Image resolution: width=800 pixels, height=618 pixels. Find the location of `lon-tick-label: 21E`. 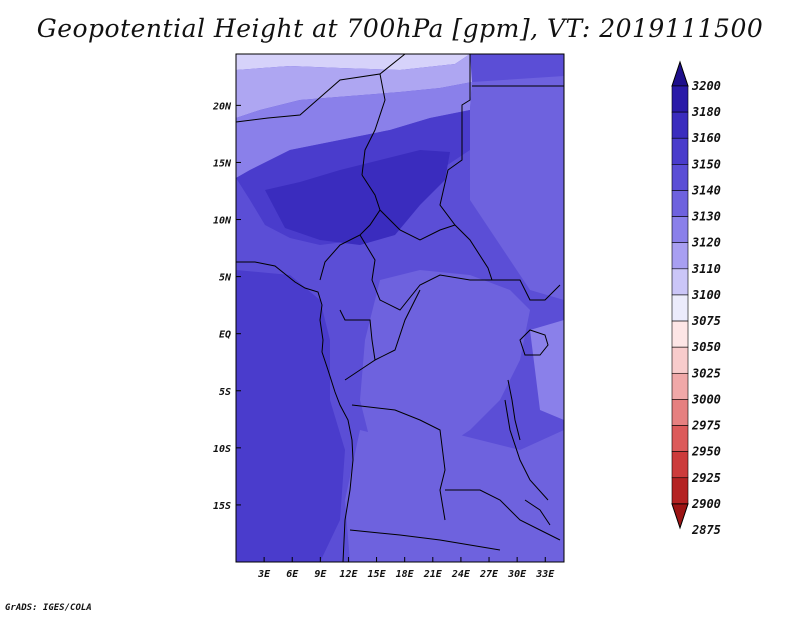

lon-tick-label: 21E is located at coordinates (433, 574).